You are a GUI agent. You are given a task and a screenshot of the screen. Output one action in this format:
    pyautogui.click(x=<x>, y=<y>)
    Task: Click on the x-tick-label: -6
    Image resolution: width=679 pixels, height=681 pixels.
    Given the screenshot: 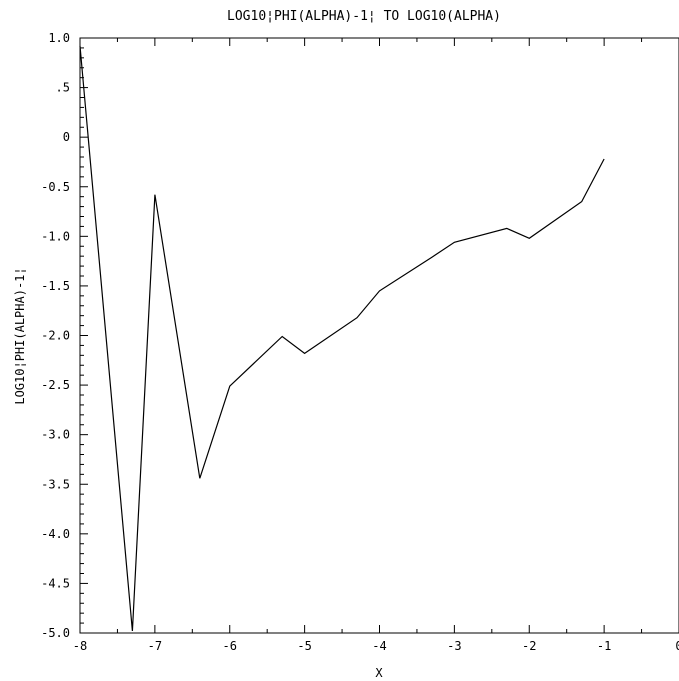 What is the action you would take?
    pyautogui.click(x=230, y=646)
    